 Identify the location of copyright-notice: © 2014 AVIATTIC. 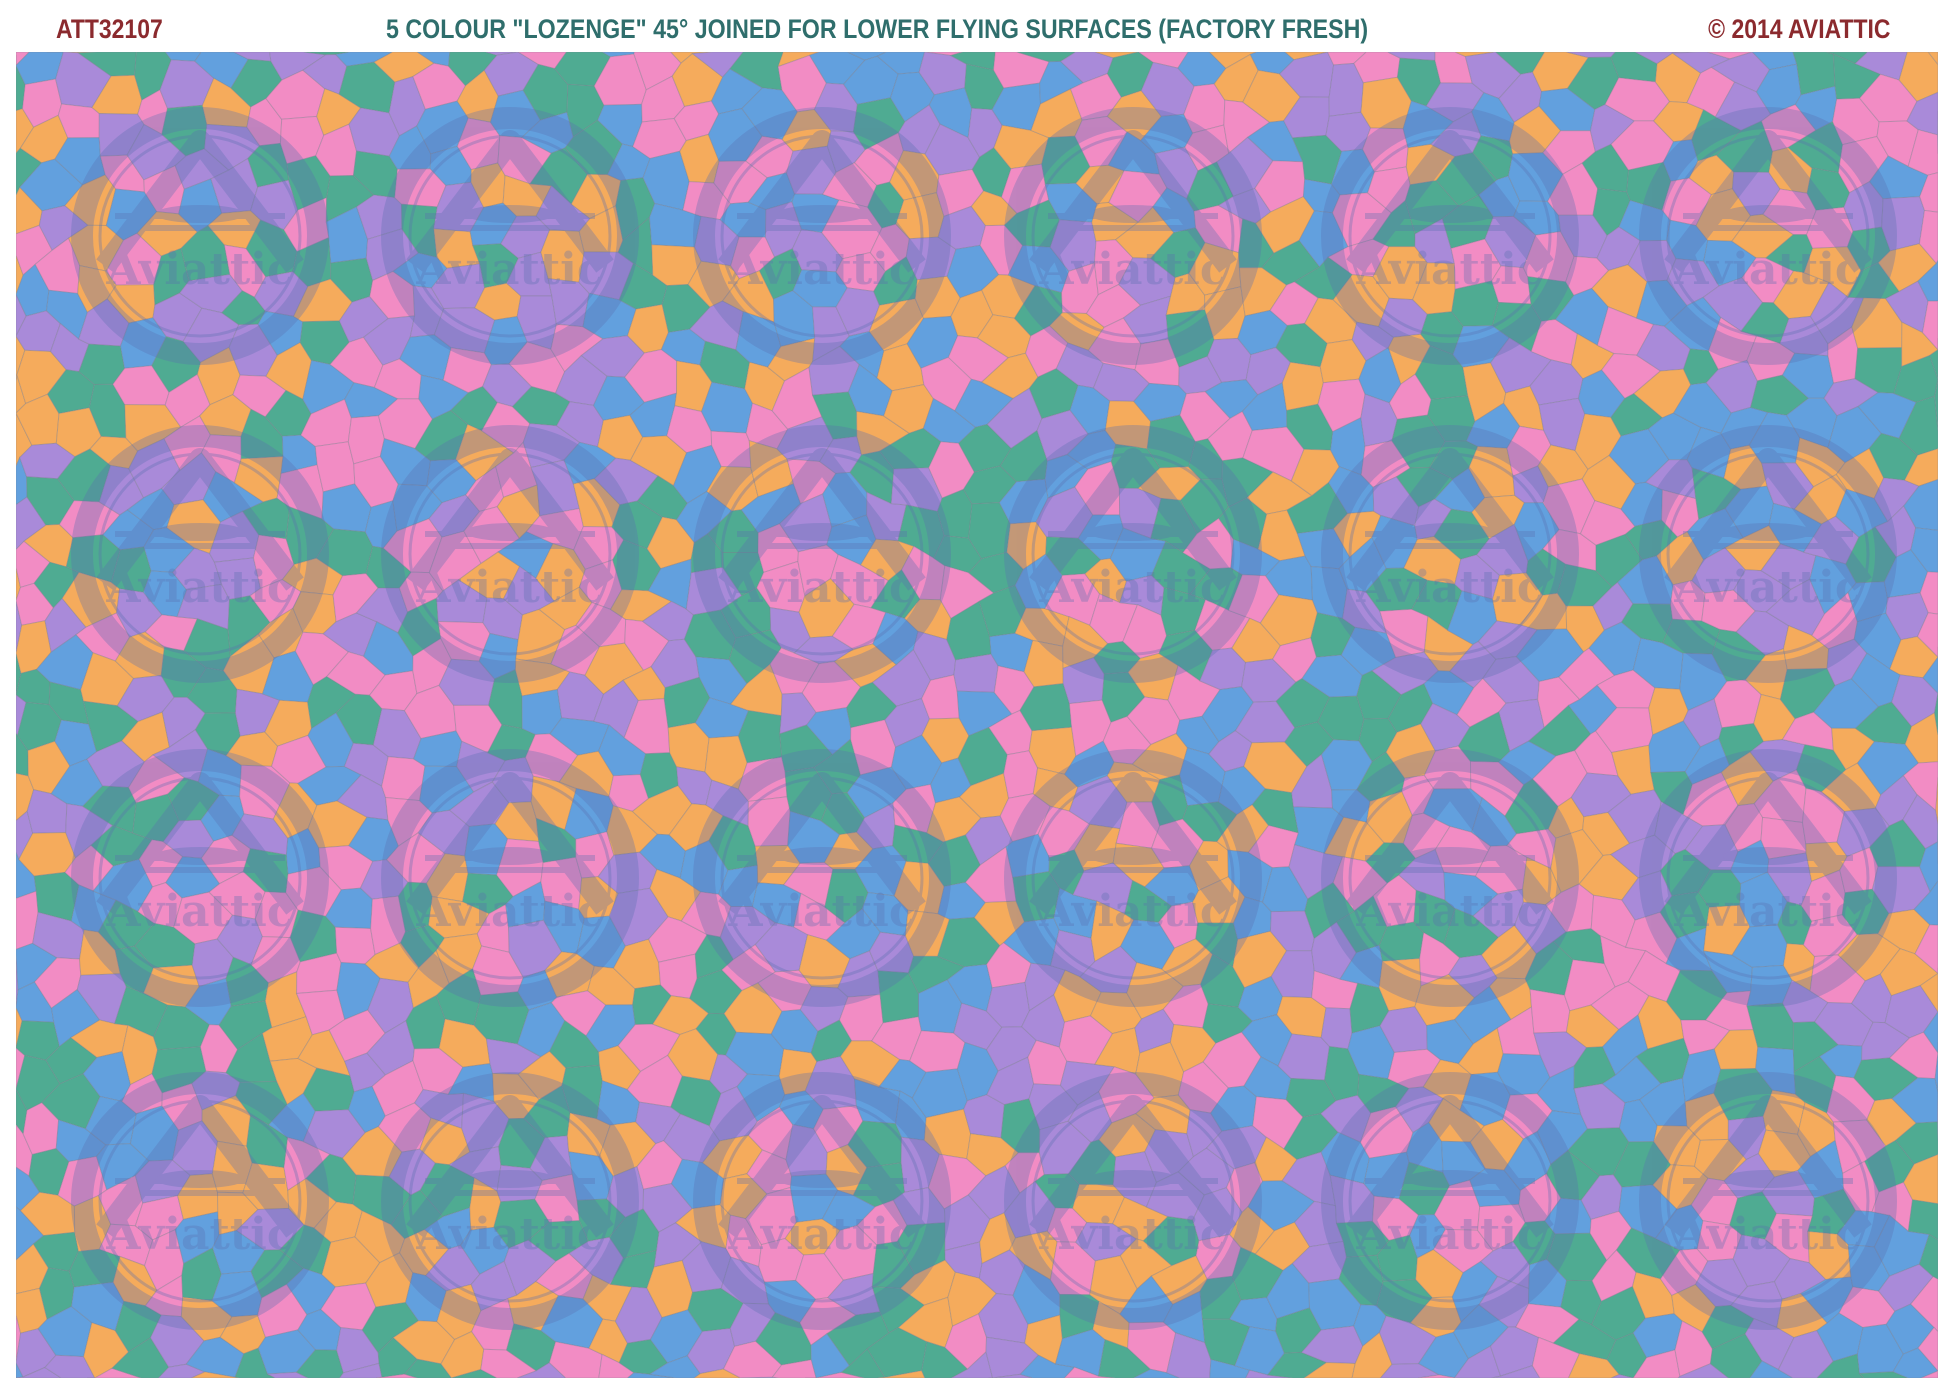
(1798, 29).